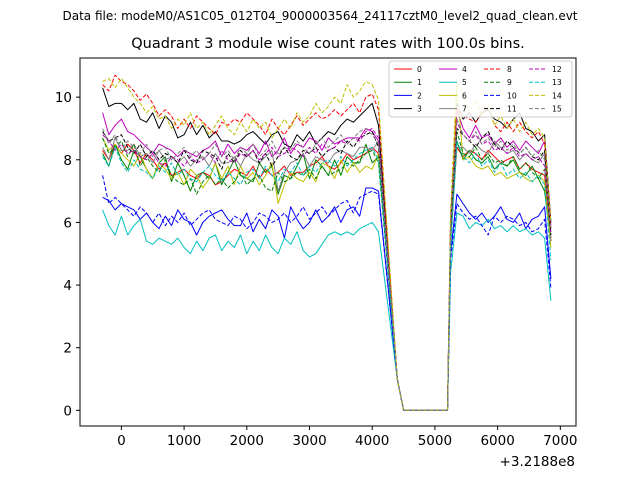 This screenshot has width=640, height=480. I want to click on y-tick-label: 6, so click(67, 223).